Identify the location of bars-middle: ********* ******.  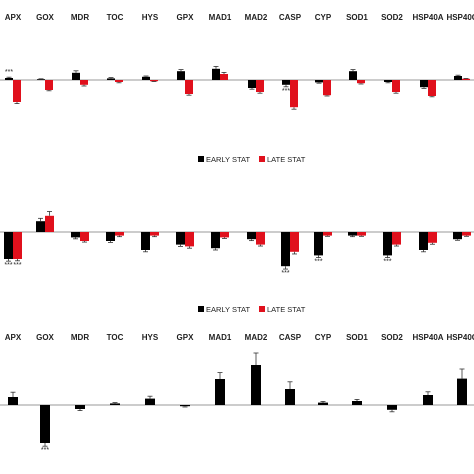
(237, 244).